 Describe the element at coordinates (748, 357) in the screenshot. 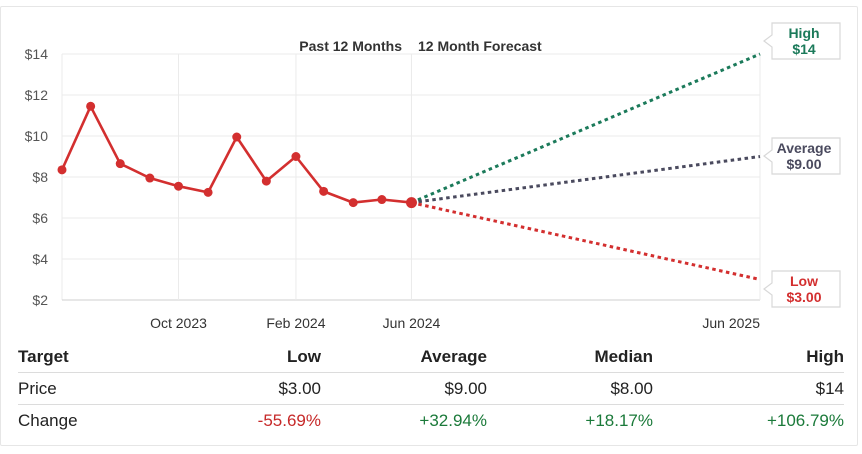

I see `header-high: High` at that location.